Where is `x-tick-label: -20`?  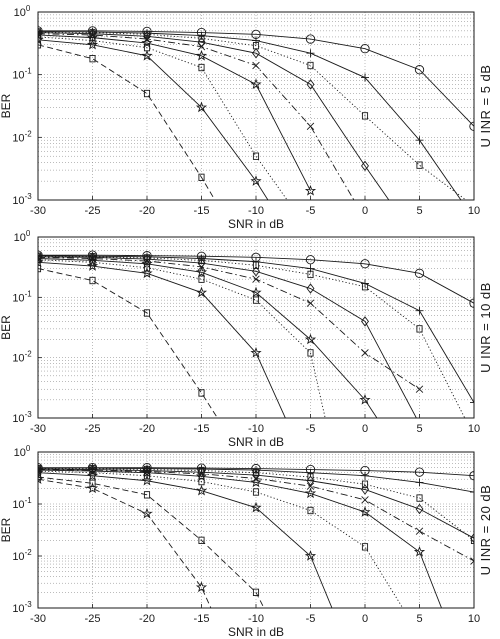
x-tick-label: -20 is located at coordinates (147, 429).